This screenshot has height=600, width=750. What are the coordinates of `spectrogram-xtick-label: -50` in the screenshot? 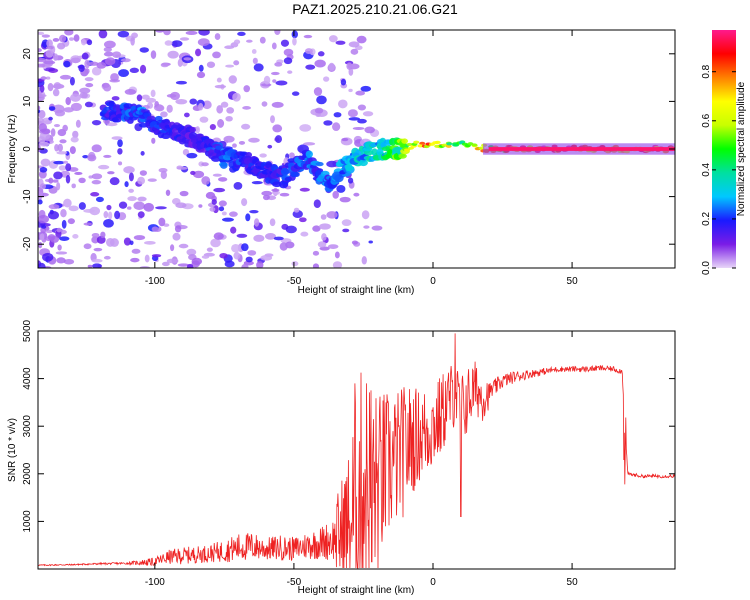 It's located at (294, 281).